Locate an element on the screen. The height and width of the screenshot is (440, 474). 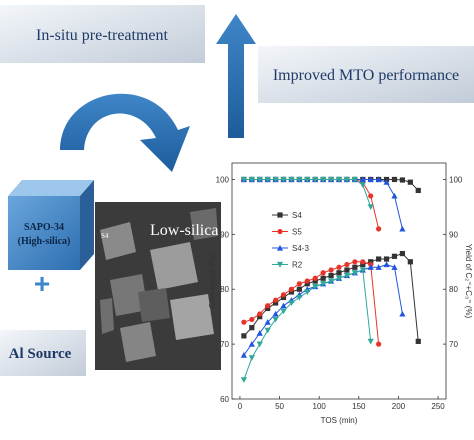
x-tick-label: 100 is located at coordinates (320, 406).